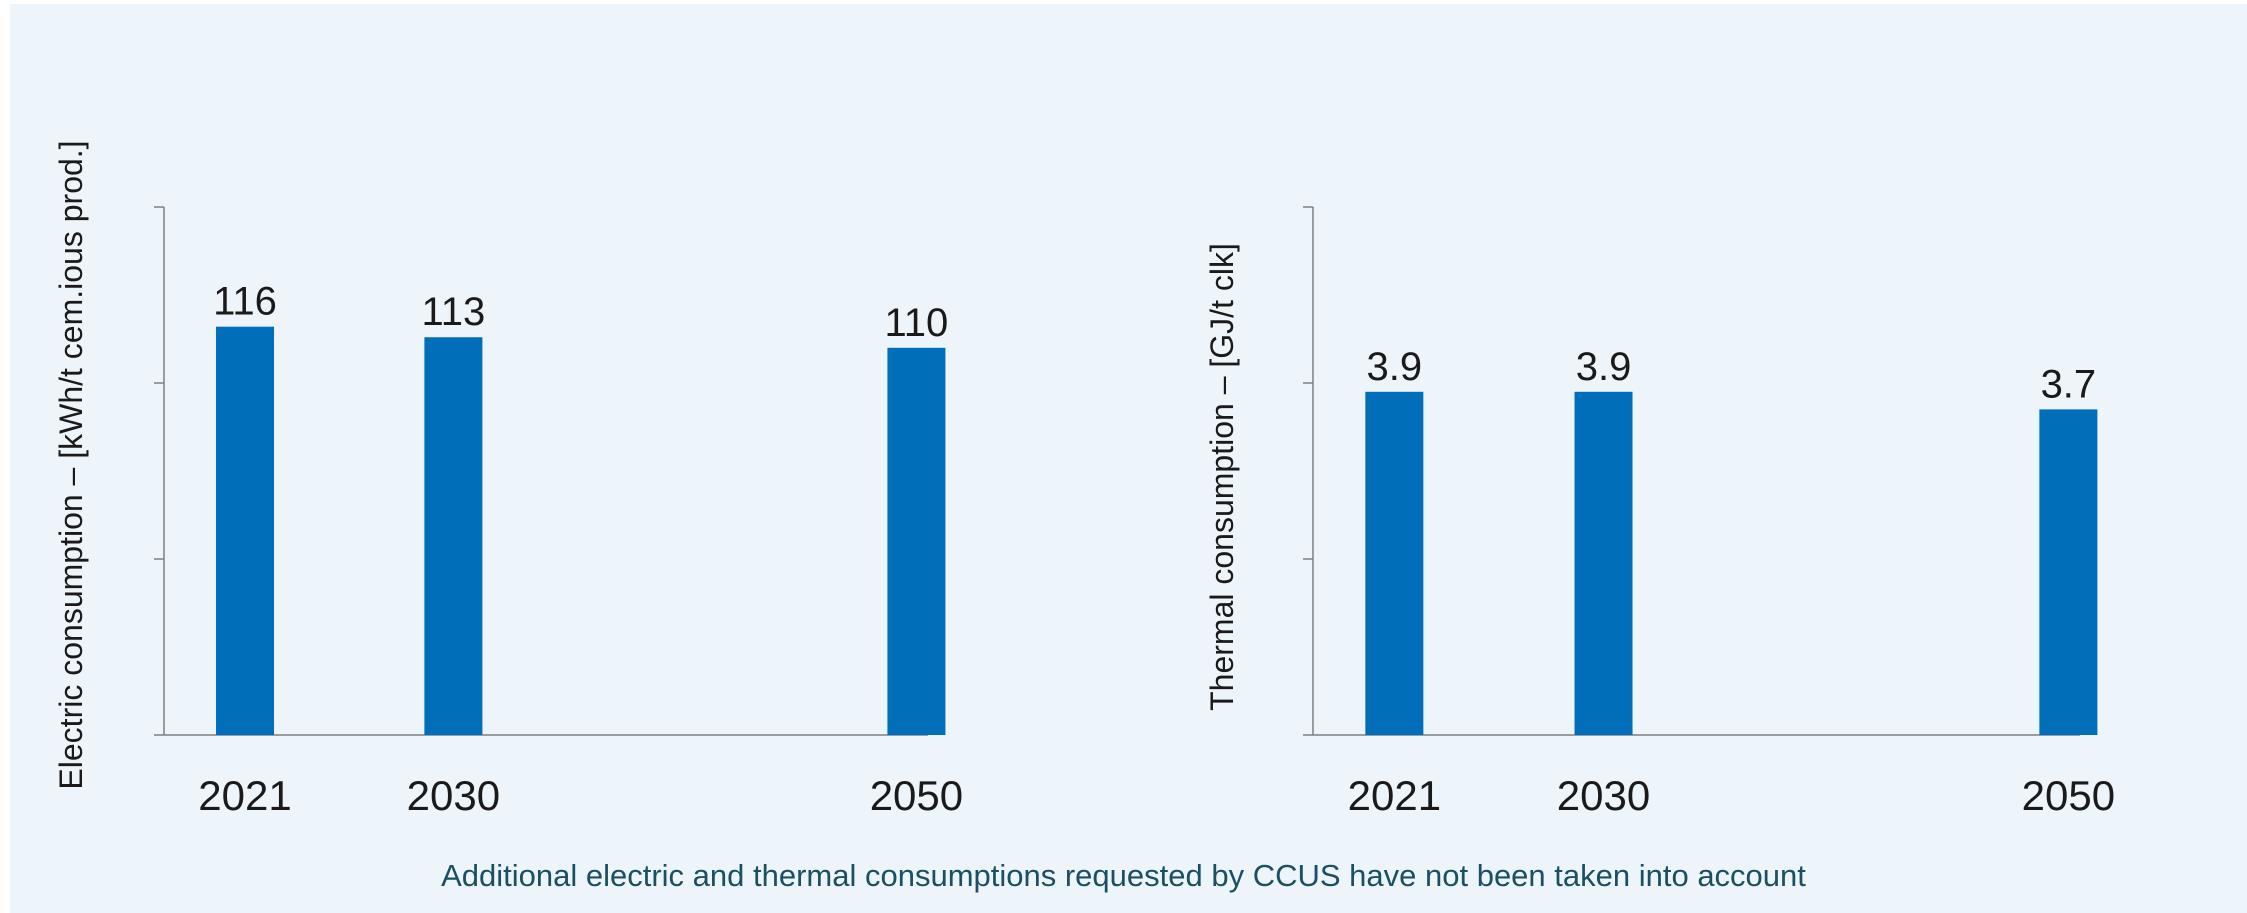 The height and width of the screenshot is (913, 2247). What do you see at coordinates (917, 323) in the screenshot?
I see `data-label-2050: 110` at bounding box center [917, 323].